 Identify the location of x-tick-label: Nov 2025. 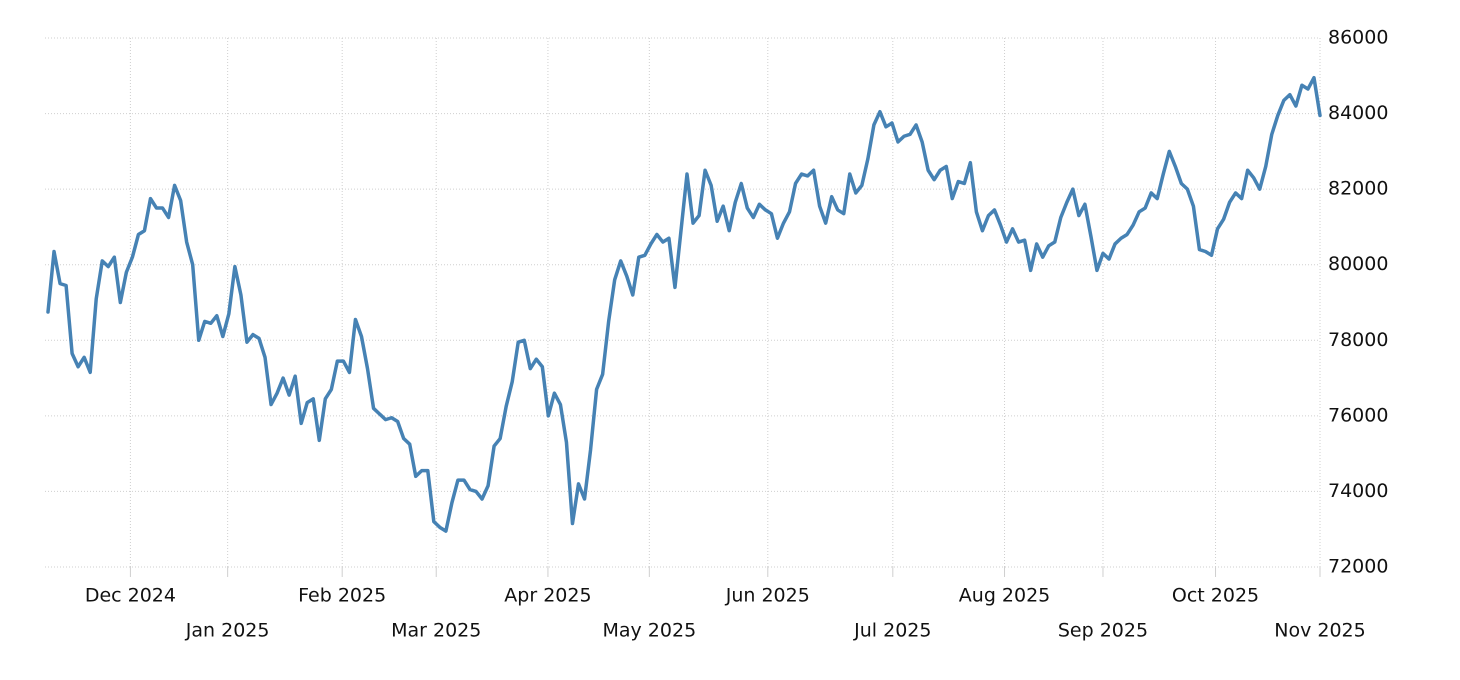
(1319, 631).